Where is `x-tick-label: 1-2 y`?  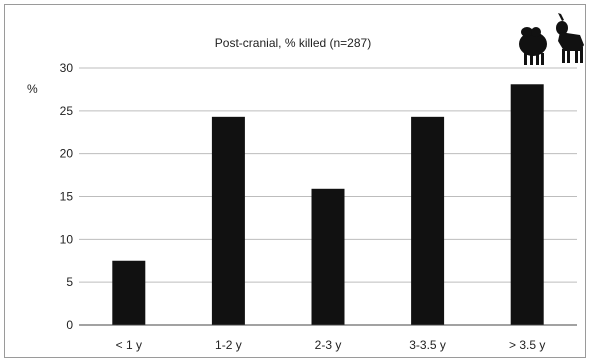
x-tick-label: 1-2 y is located at coordinates (228, 345).